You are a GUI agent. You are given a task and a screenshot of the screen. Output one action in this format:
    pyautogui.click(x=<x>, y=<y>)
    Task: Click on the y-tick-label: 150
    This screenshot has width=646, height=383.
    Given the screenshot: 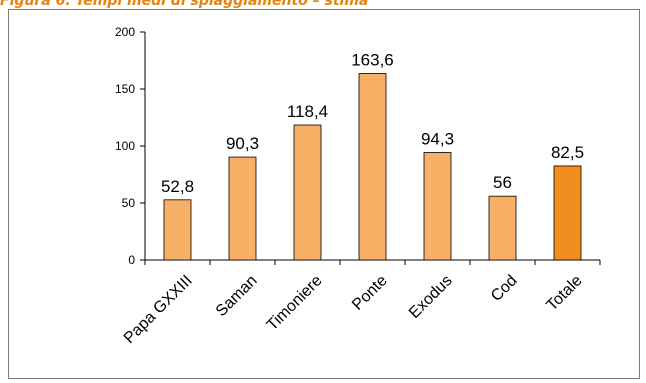 What is the action you would take?
    pyautogui.click(x=125, y=89)
    